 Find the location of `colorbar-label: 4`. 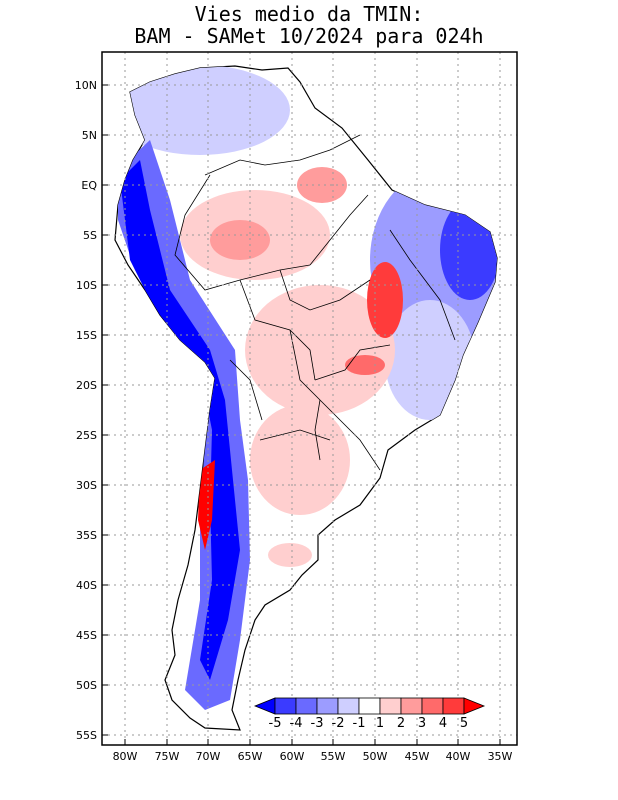

colorbar-label: 4 is located at coordinates (443, 723).